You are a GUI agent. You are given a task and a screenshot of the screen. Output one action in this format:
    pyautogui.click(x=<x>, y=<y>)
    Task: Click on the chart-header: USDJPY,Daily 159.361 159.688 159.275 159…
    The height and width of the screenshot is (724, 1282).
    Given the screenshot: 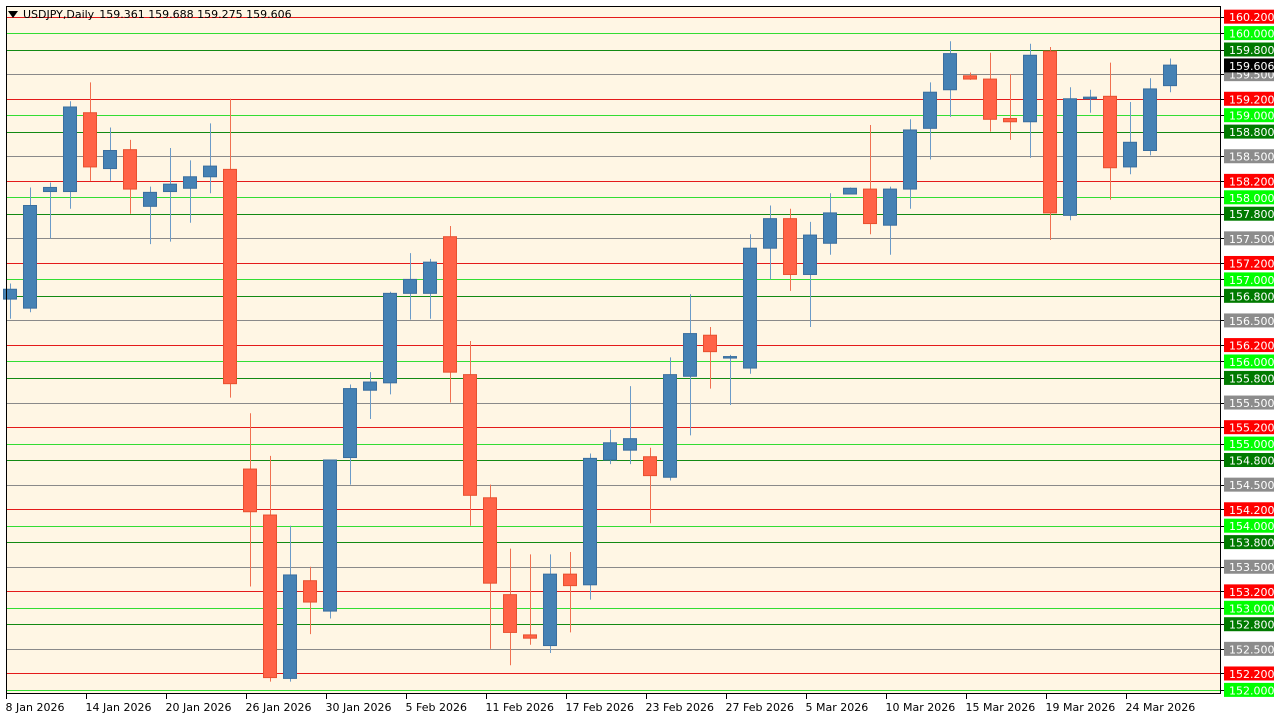 What is the action you would take?
    pyautogui.click(x=150, y=14)
    